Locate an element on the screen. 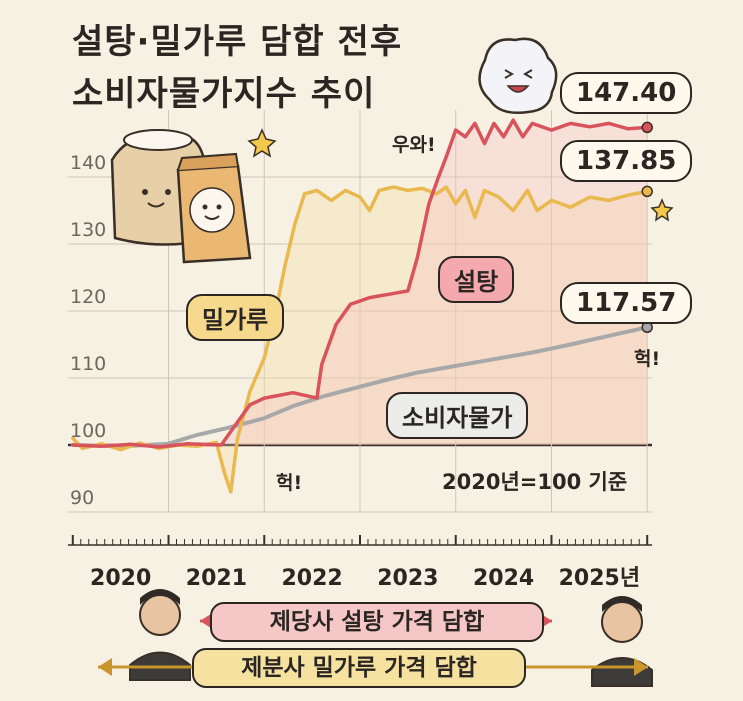 This screenshot has width=743, height=701. sugar-cube-icon is located at coordinates (518, 75).